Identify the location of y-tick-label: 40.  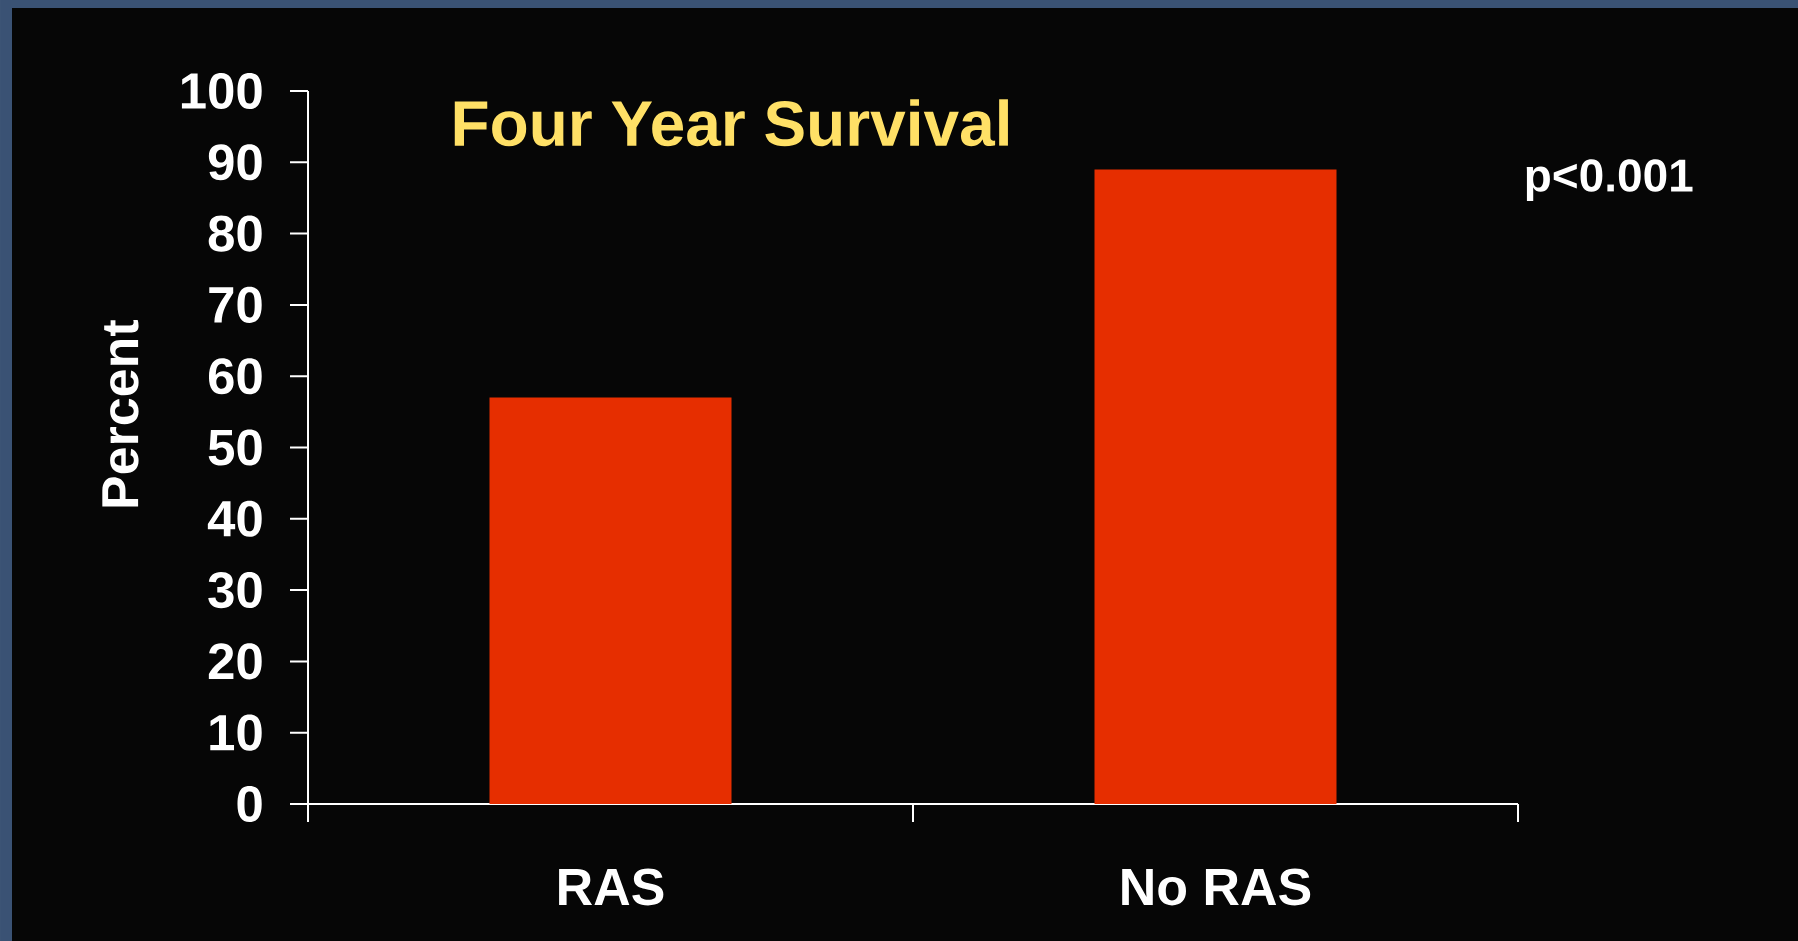
(234, 518).